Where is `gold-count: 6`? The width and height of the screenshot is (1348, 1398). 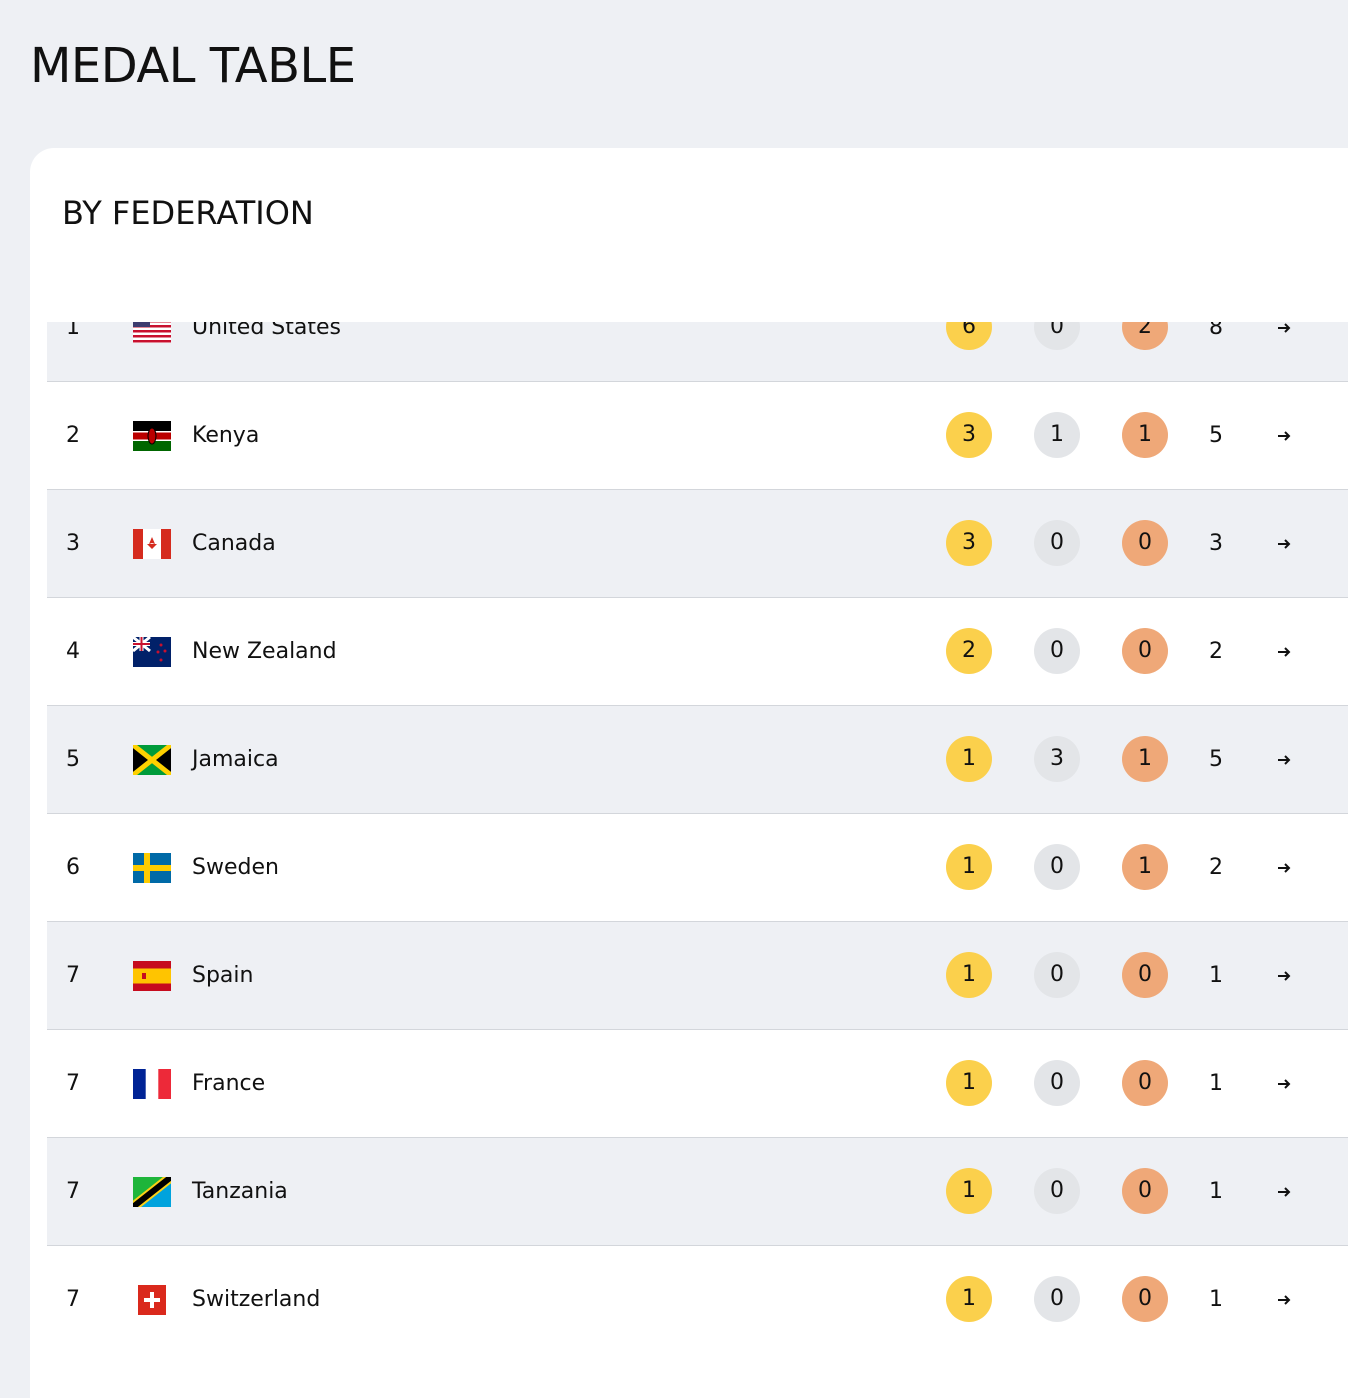 gold-count: 6 is located at coordinates (969, 336).